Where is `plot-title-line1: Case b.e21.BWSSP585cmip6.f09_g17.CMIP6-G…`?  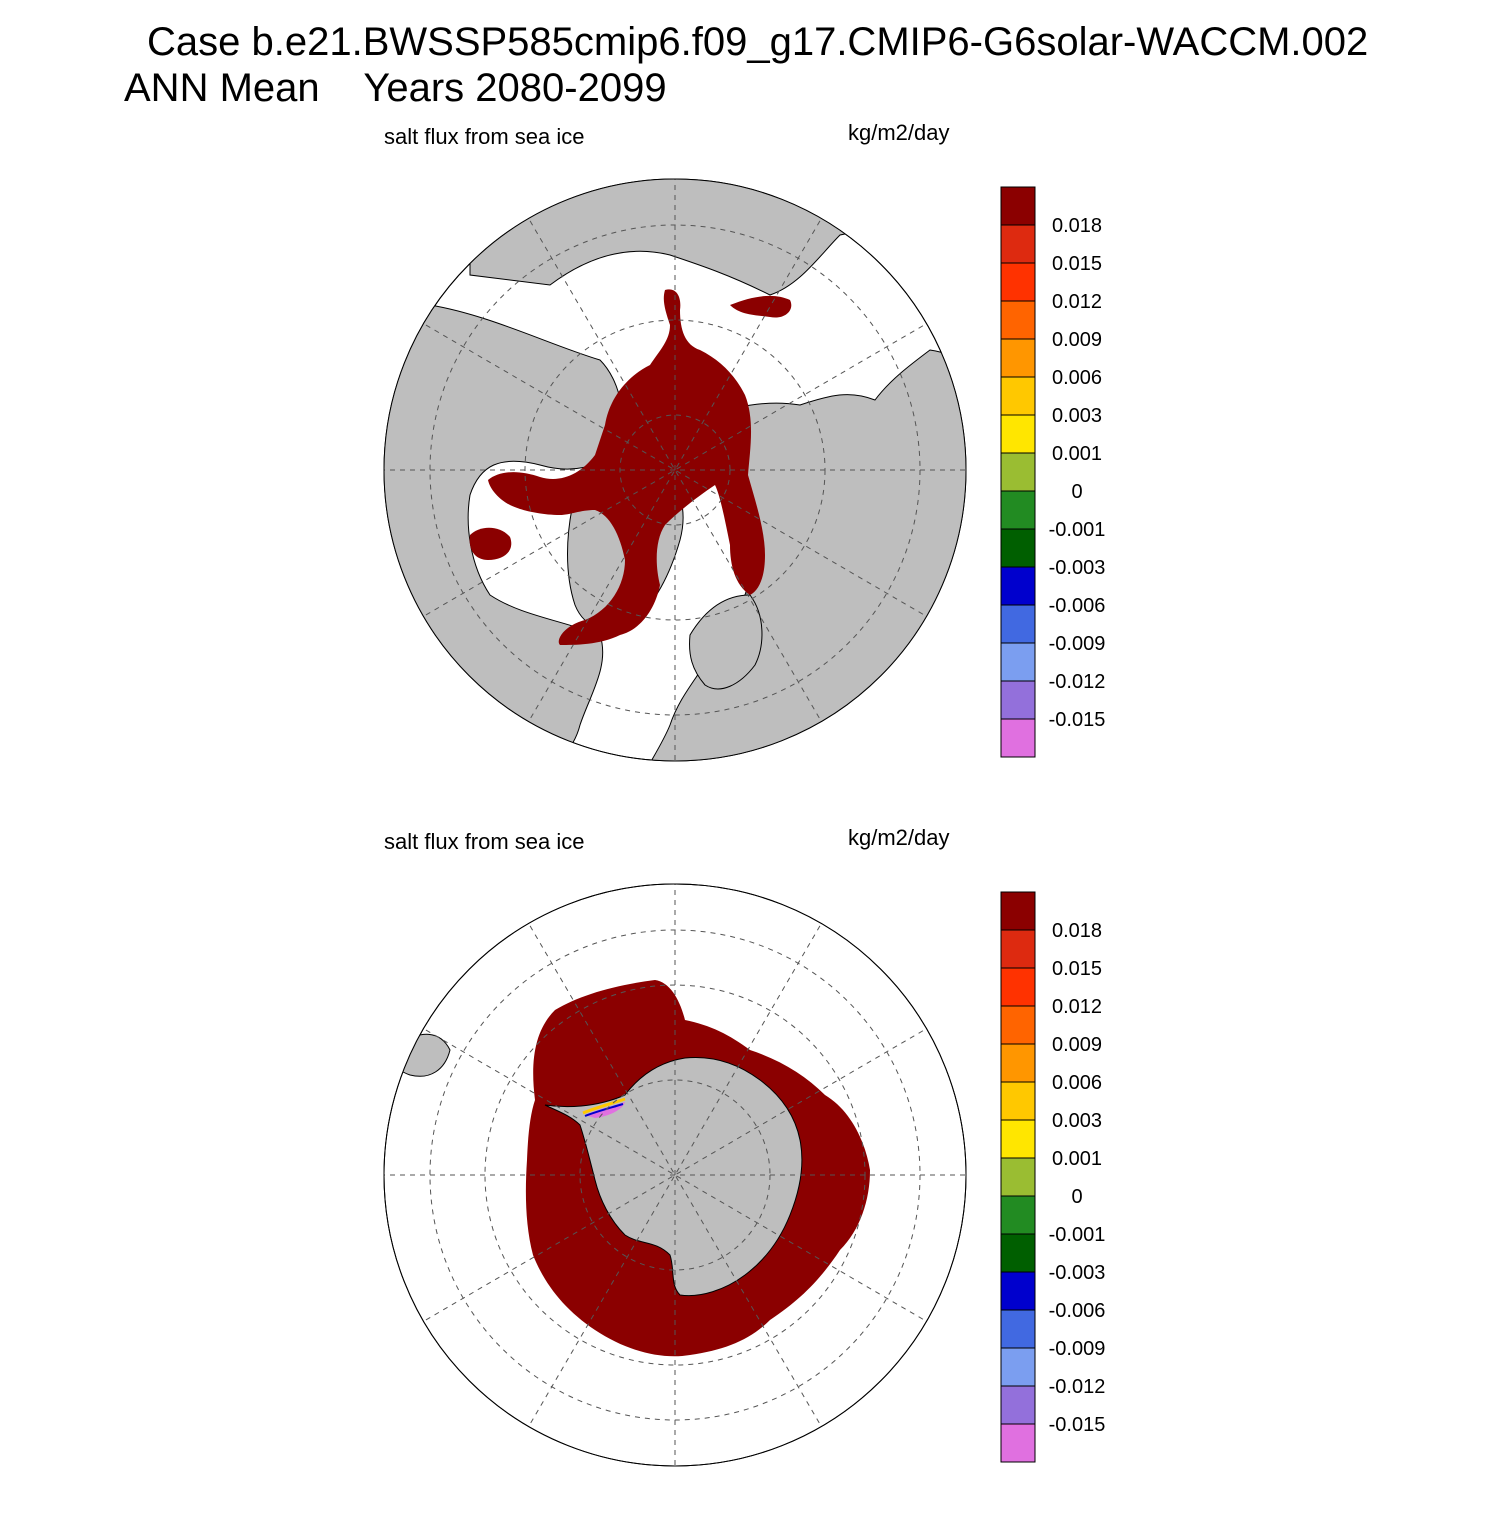
plot-title-line1: Case b.e21.BWSSP585cmip6.f09_g17.CMIP6-G… is located at coordinates (758, 42).